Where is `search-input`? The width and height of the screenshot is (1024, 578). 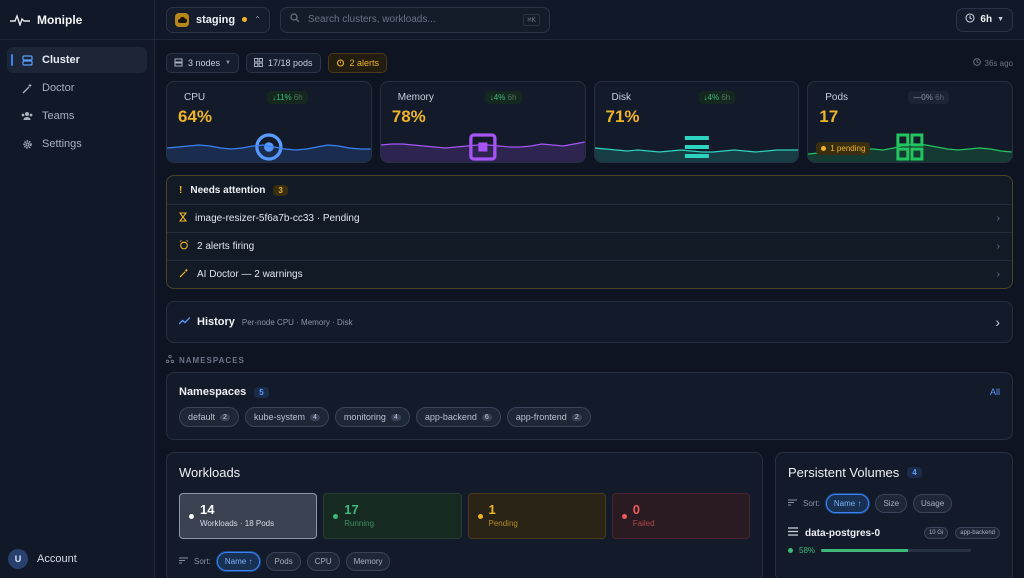 search-input is located at coordinates (411, 19).